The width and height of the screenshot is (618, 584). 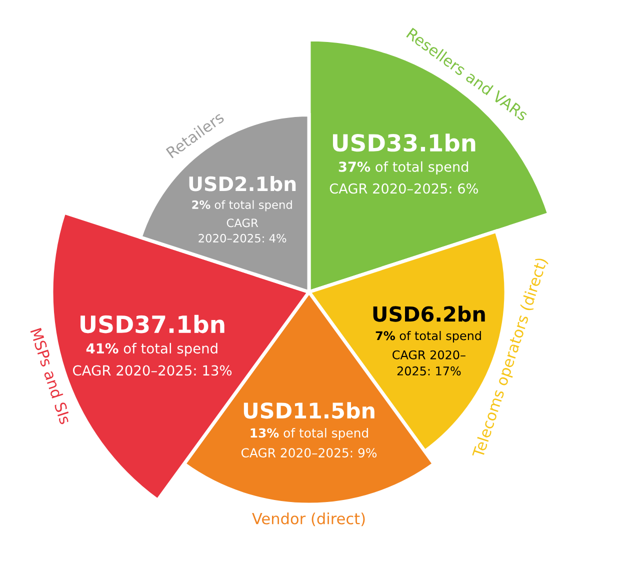 What do you see at coordinates (404, 188) in the screenshot?
I see `text: CAGR 2020–2025: 6%` at bounding box center [404, 188].